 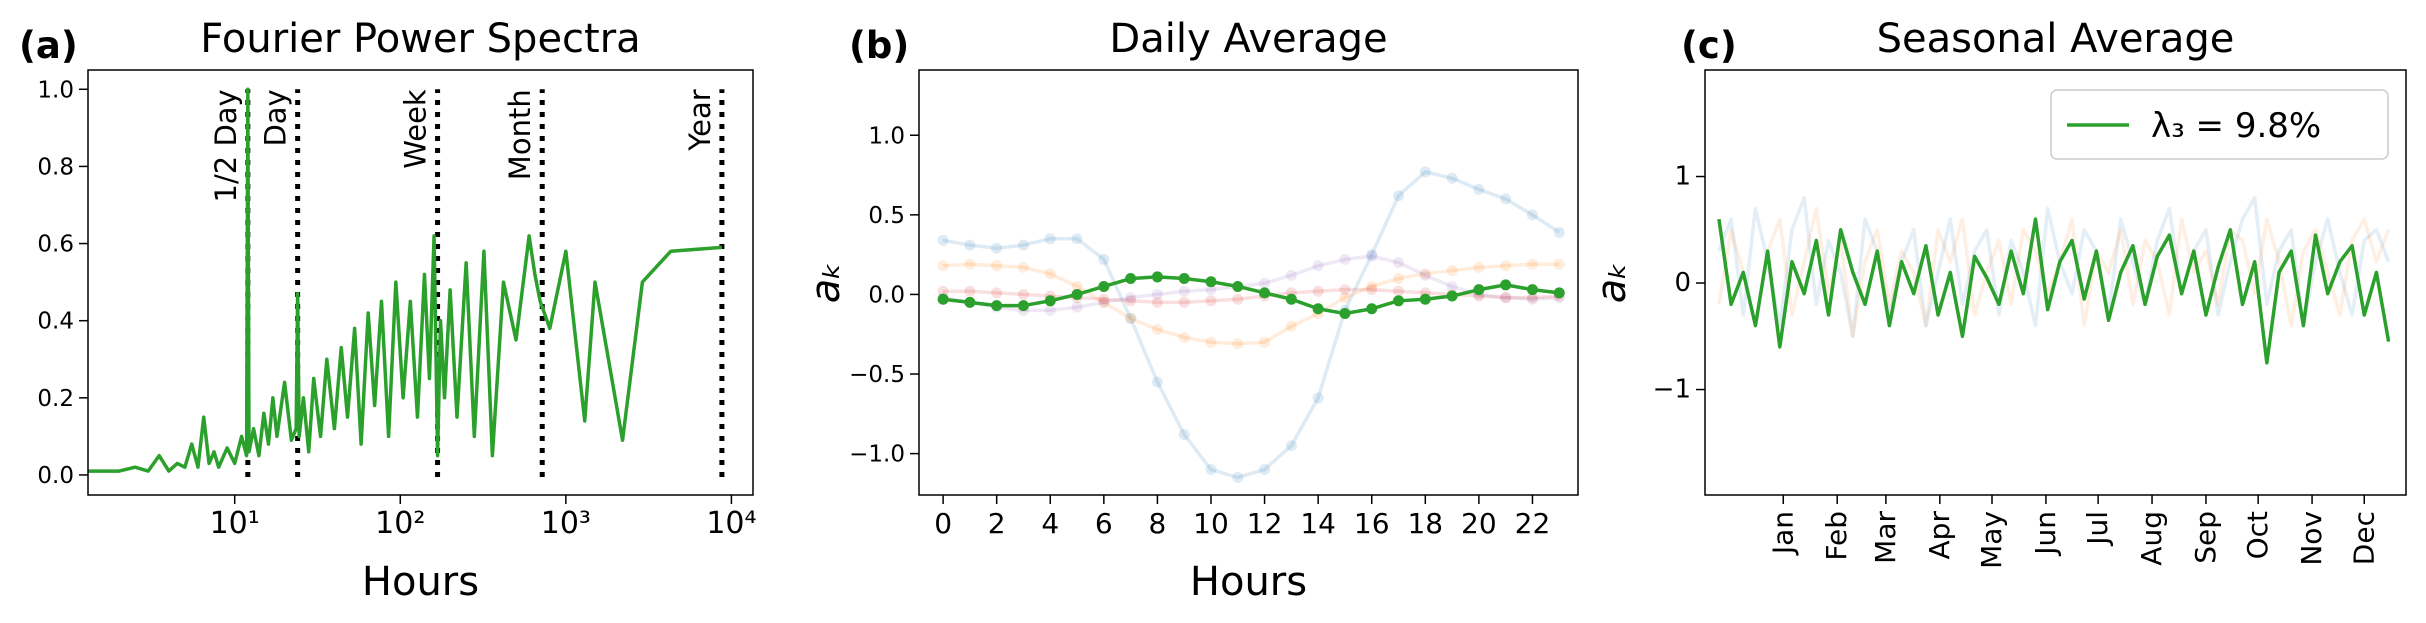 What do you see at coordinates (1372, 523) in the screenshot?
I see `x-tick-label: 16` at bounding box center [1372, 523].